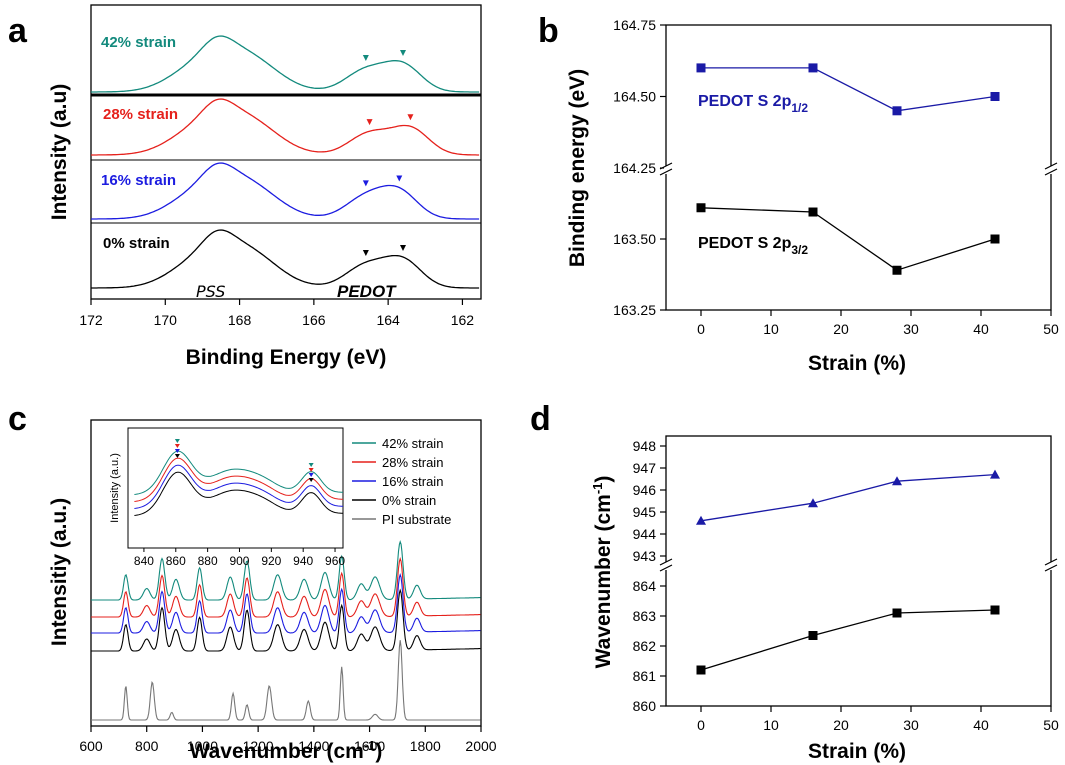 The height and width of the screenshot is (765, 1065). Describe the element at coordinates (59, 152) in the screenshot. I see `panel-a-y-axis-label: Intensity (a.u)` at that location.